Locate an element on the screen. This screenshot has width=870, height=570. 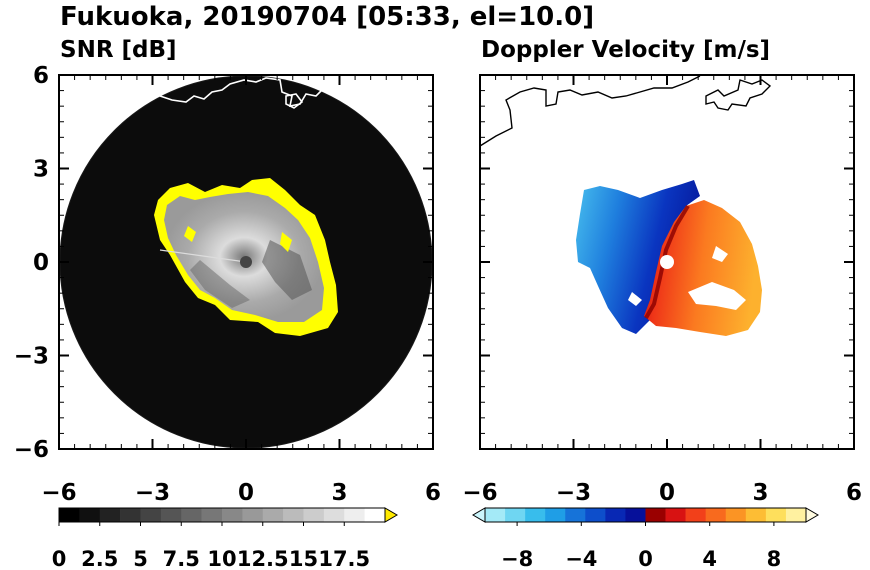
snr-x-tick-label: 6 is located at coordinates (433, 493).